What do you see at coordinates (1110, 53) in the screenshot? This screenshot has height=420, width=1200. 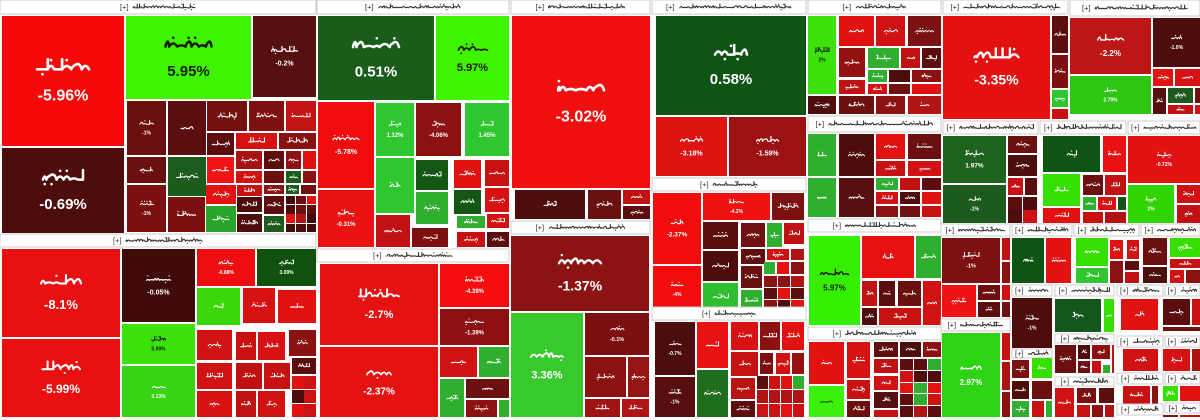 I see `svg-text: -2.2%` at bounding box center [1110, 53].